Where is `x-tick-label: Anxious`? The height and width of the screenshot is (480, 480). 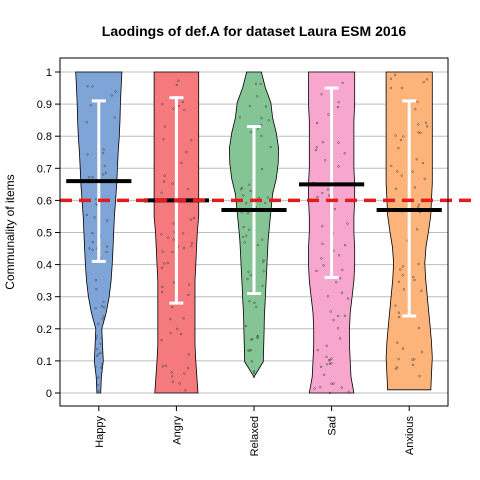 x-tick-label: Anxious is located at coordinates (410, 436).